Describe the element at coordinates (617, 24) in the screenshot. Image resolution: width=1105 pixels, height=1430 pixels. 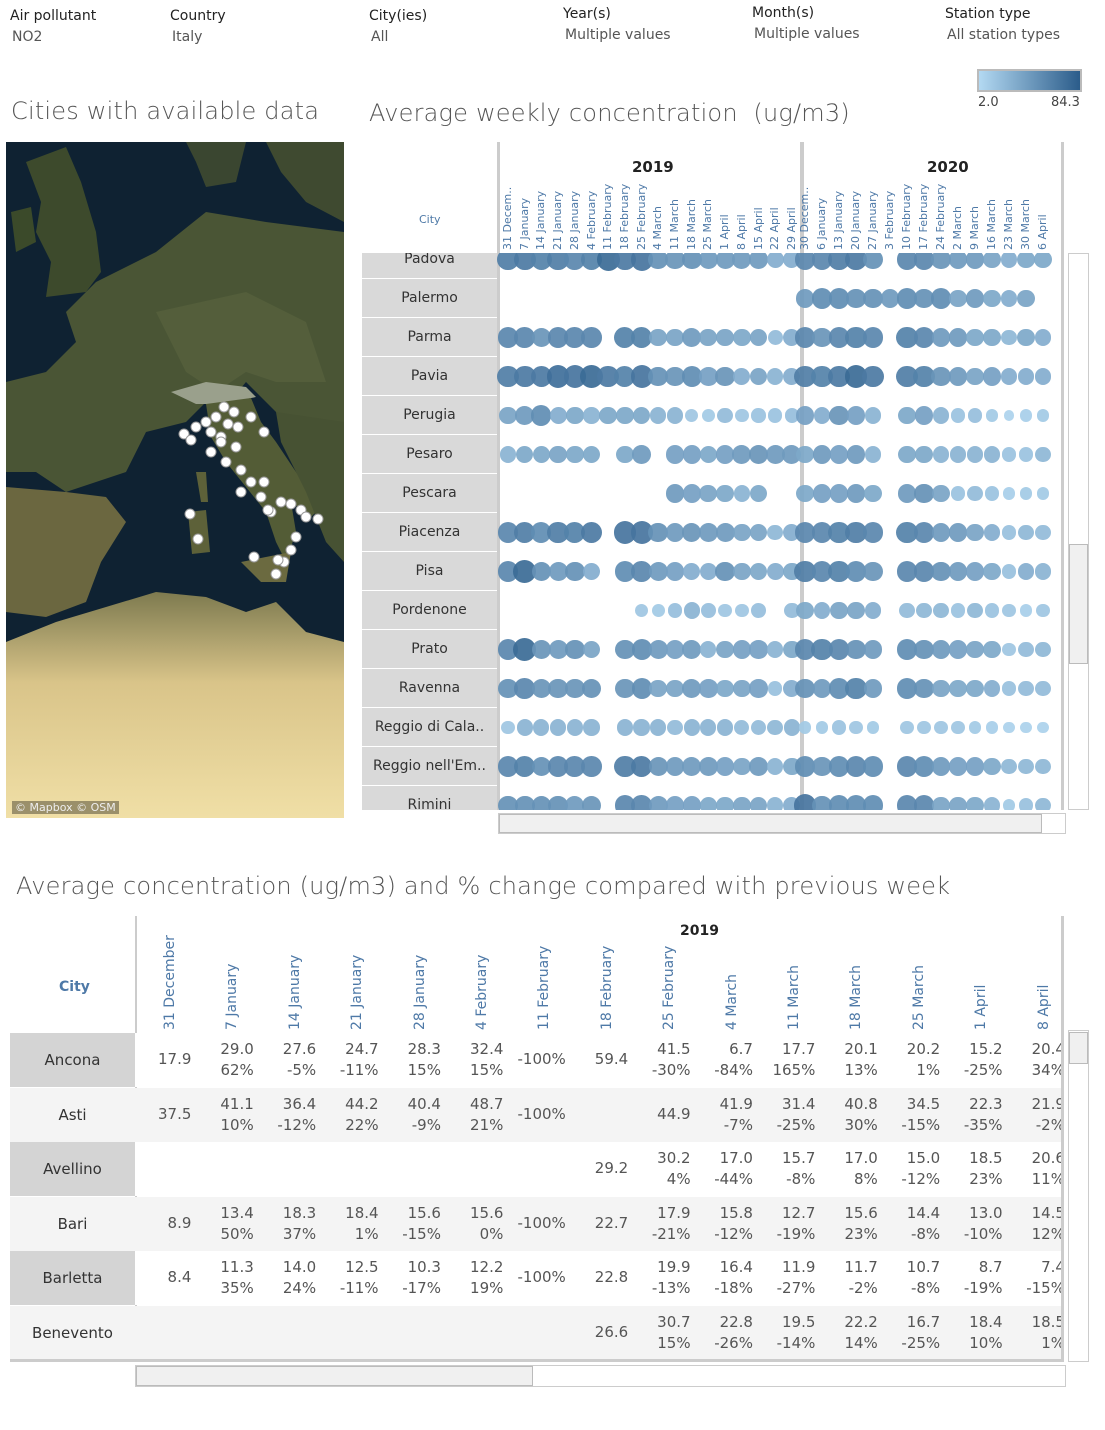
I see `filter-years: Year(s) Multiple values` at that location.